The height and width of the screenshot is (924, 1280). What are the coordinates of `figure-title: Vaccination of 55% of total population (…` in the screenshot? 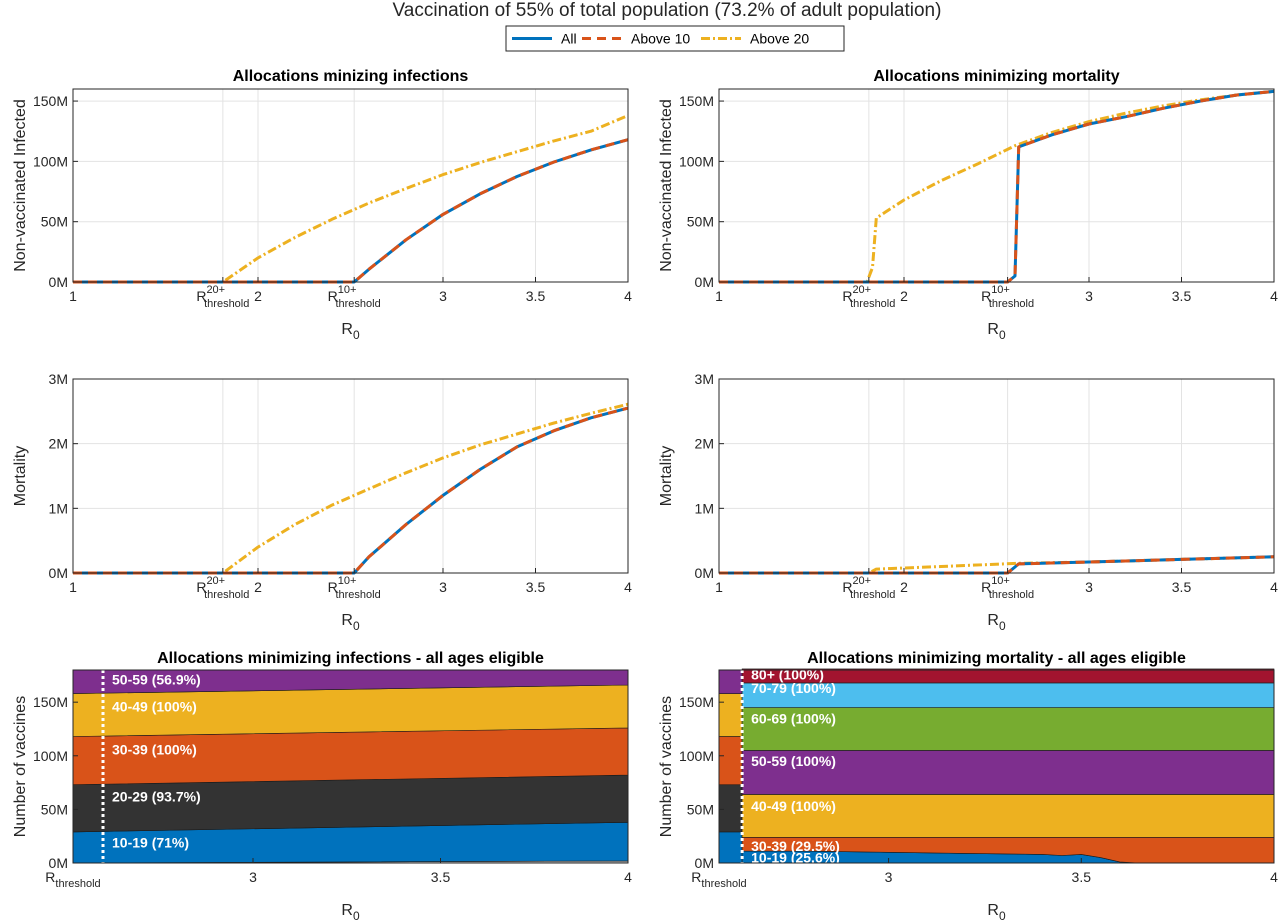 It's located at (667, 10).